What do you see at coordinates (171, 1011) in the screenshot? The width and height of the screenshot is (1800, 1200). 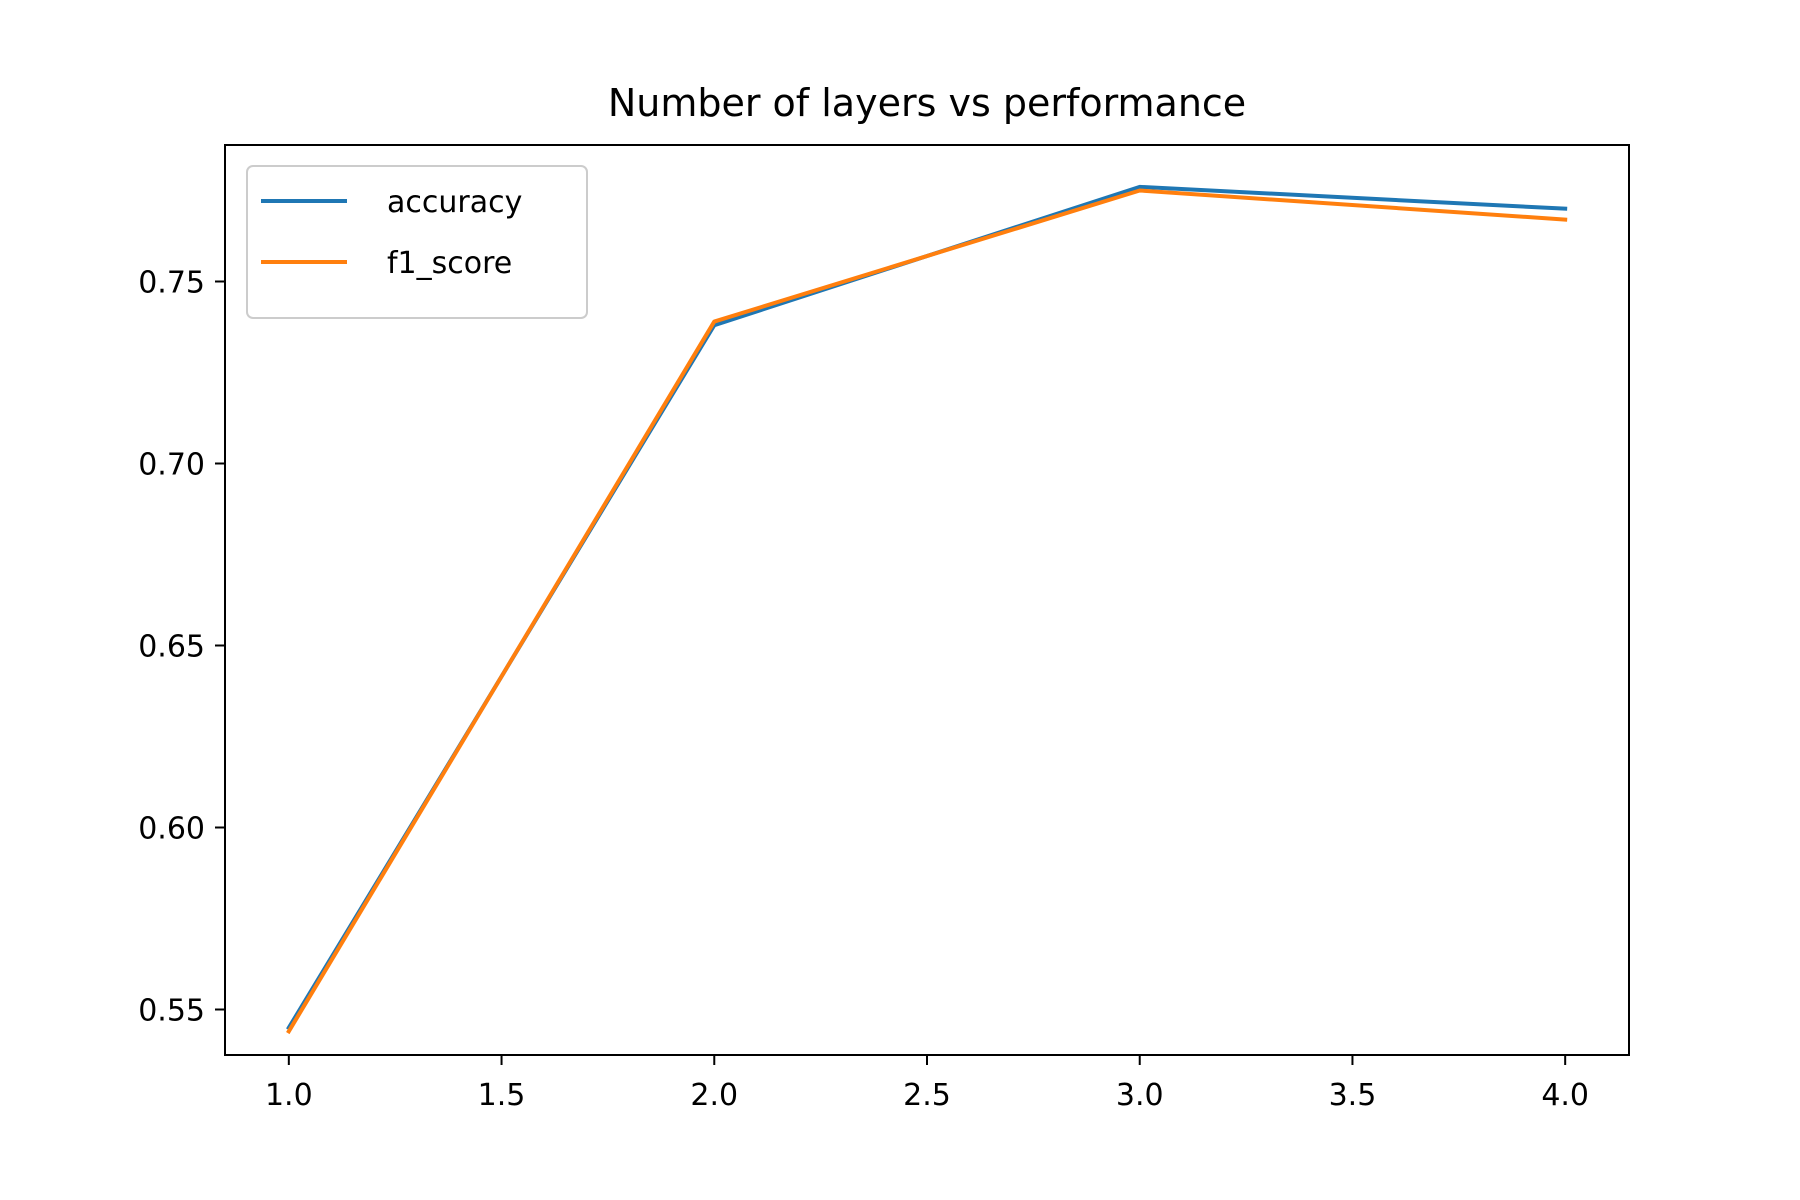 I see `y-tick-label: 0.55` at bounding box center [171, 1011].